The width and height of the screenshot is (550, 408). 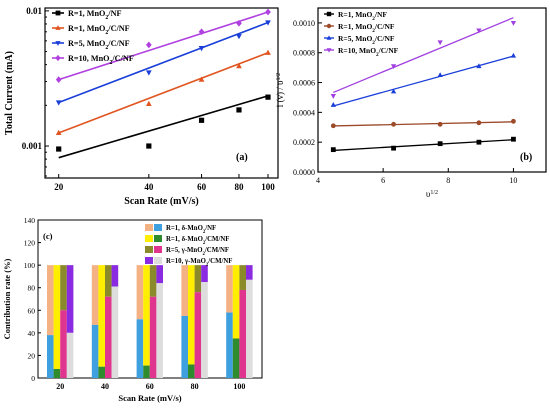 I want to click on legend-label-b-3: R=10, MnO2/C/NF, so click(x=368, y=52).